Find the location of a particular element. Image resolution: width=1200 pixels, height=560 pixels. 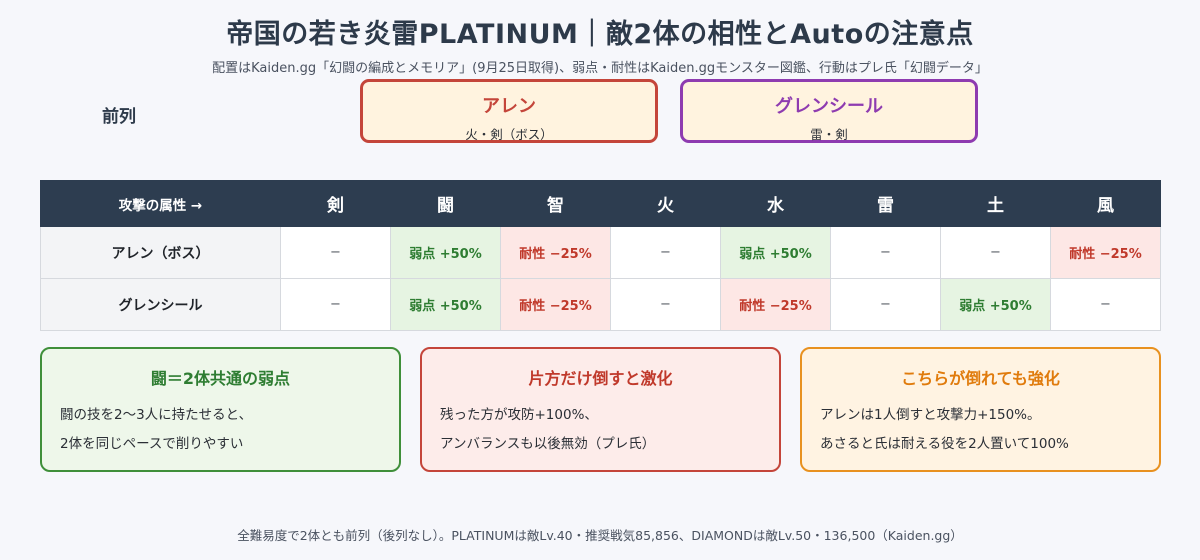

column-header: 智 is located at coordinates (555, 203).